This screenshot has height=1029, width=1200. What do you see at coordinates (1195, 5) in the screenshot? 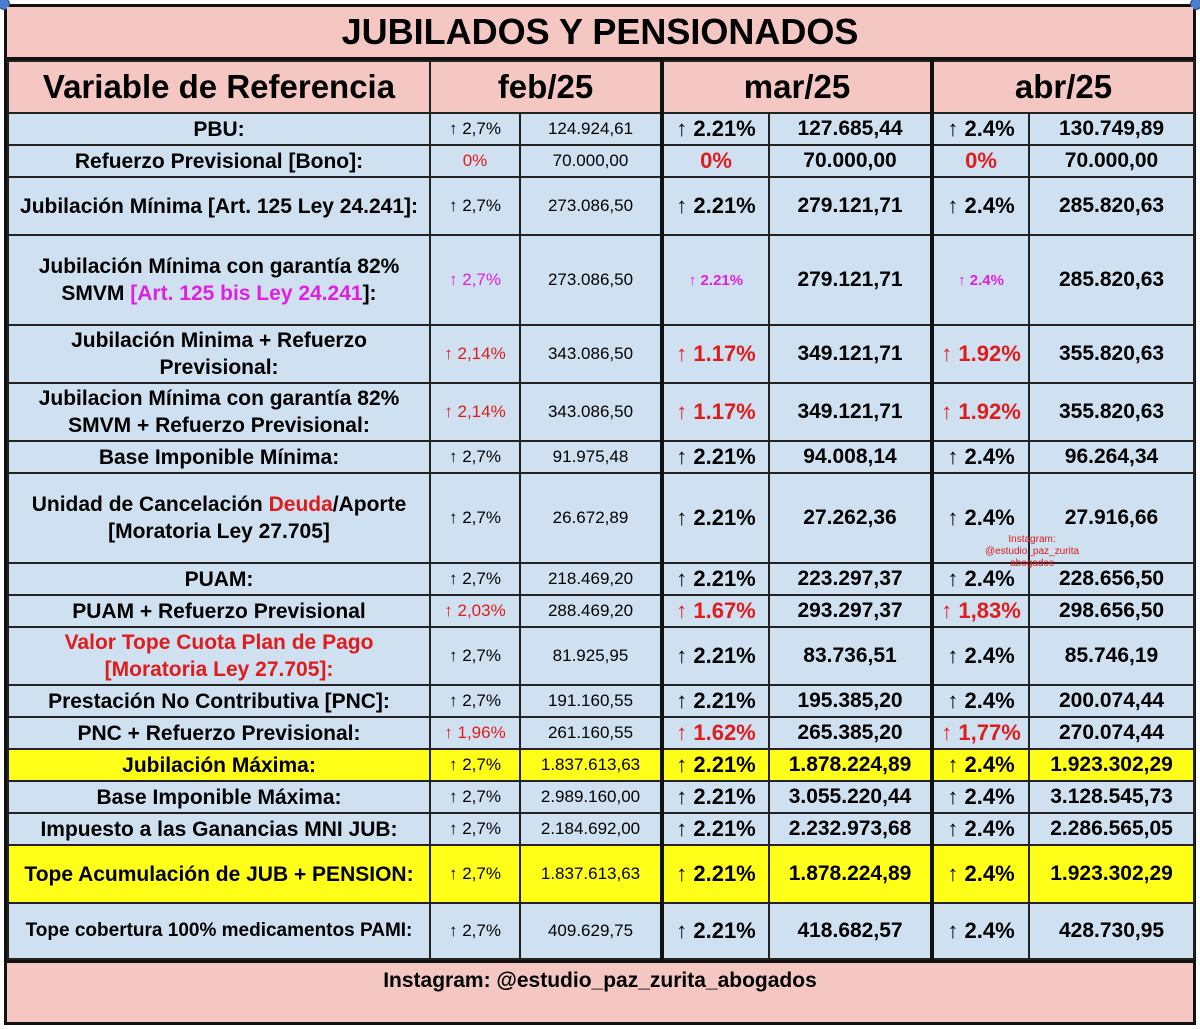
I see `selection-handle-top-right` at bounding box center [1195, 5].